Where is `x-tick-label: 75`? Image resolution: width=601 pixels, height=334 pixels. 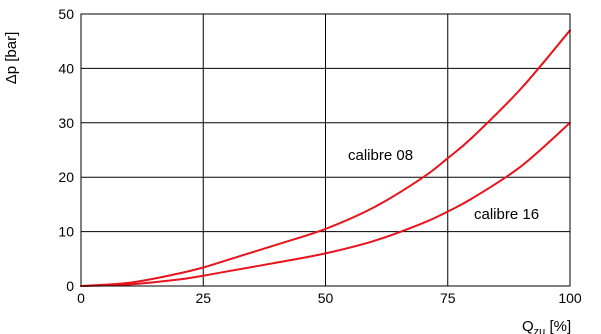 x-tick-label: 75 is located at coordinates (448, 298).